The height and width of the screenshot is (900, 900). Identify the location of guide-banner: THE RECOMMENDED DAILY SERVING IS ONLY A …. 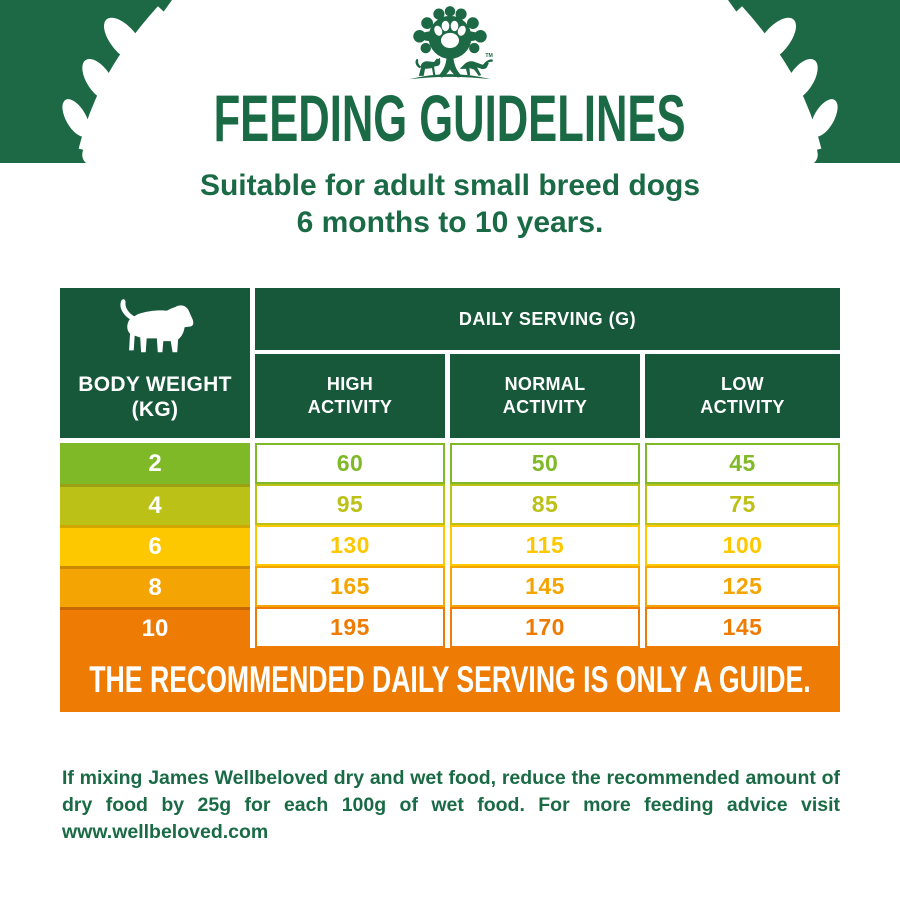
(450, 680).